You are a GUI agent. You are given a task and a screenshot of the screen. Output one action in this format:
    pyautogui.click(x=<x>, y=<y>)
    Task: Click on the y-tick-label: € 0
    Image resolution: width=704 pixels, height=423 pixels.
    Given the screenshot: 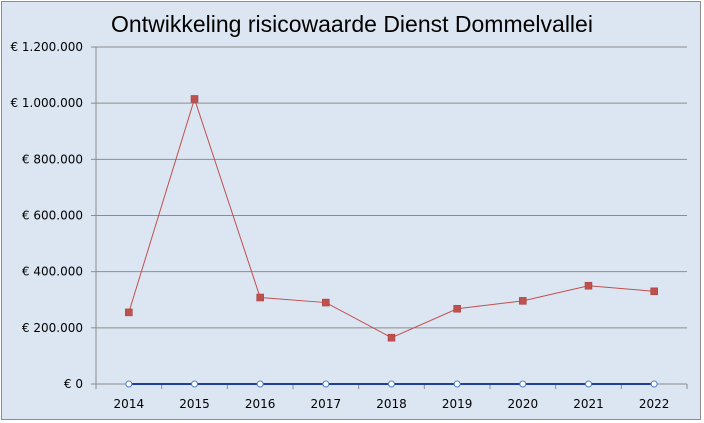 What is the action you would take?
    pyautogui.click(x=73, y=384)
    